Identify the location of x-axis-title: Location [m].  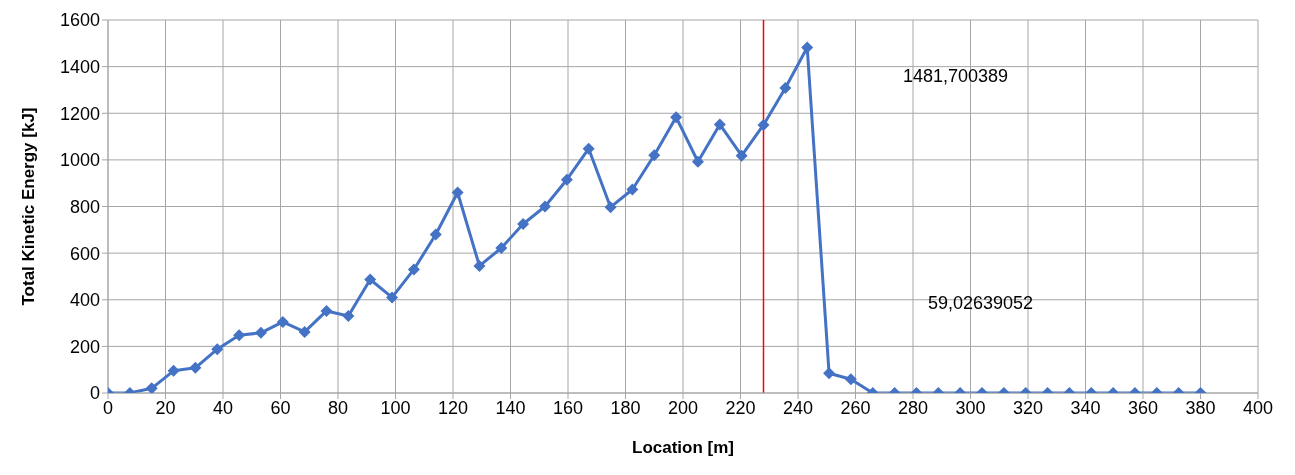
(683, 447).